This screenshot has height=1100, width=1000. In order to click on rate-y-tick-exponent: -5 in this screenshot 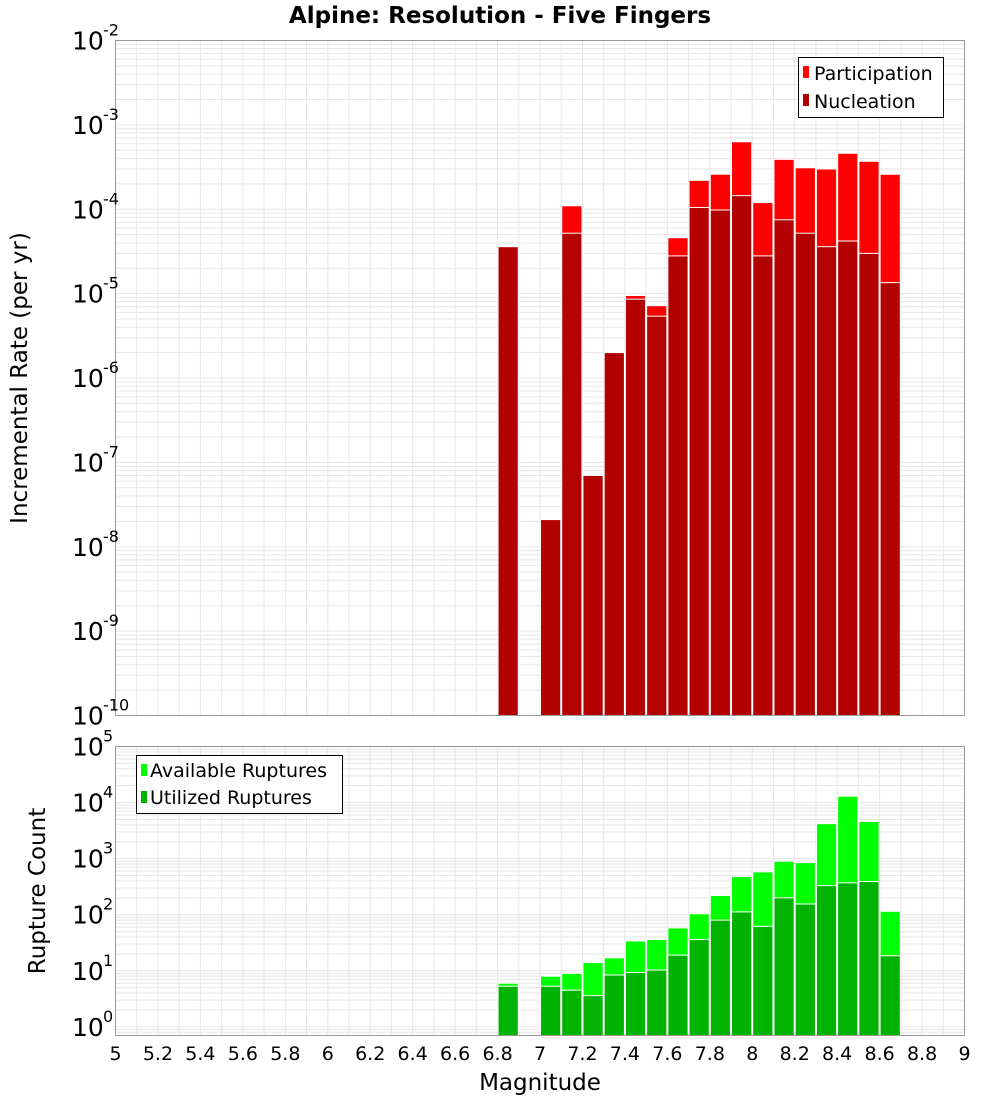, I will do `click(111, 283)`.